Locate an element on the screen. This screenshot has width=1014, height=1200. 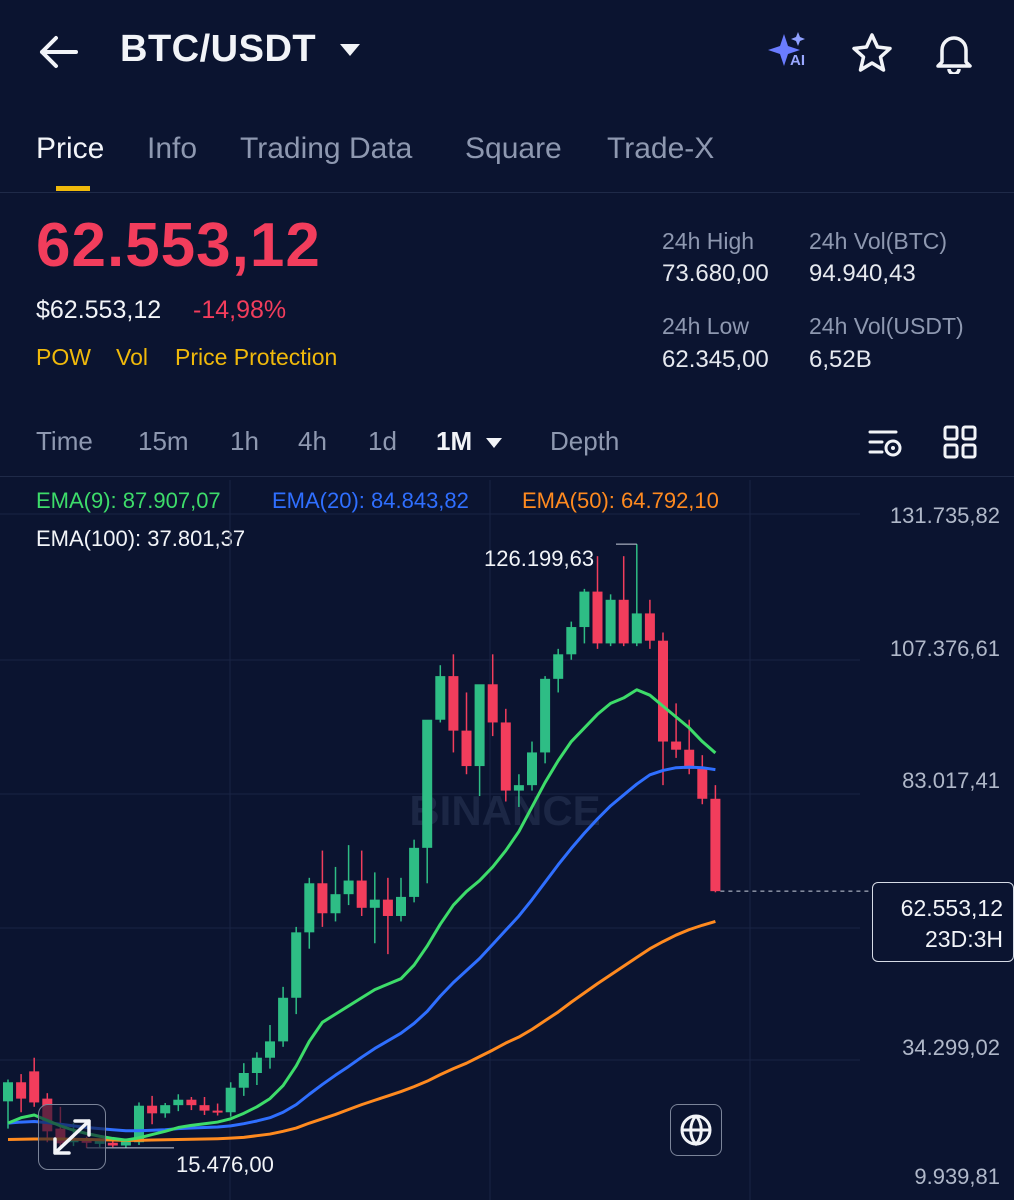
timeframe-time: Time is located at coordinates (64, 441).